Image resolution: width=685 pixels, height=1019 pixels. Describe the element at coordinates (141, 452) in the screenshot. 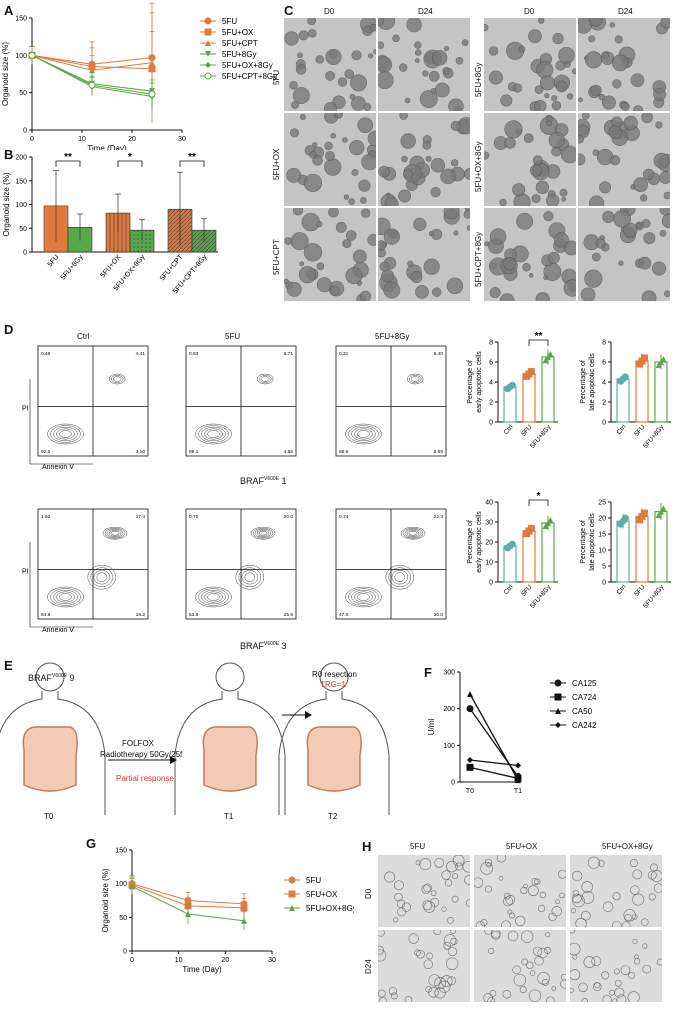

I see `quadrant-value: 3.10` at that location.